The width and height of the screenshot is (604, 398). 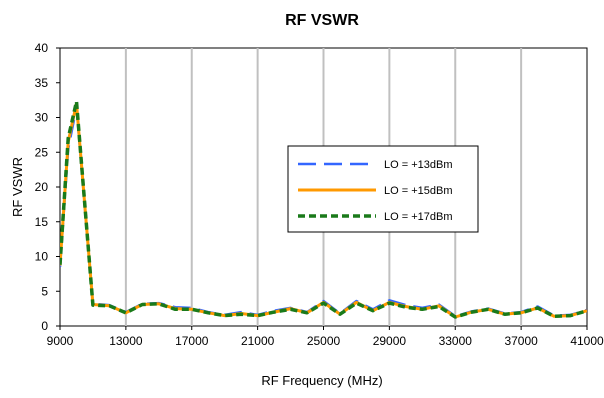 What do you see at coordinates (322, 20) in the screenshot?
I see `chart-title: RF VSWR` at bounding box center [322, 20].